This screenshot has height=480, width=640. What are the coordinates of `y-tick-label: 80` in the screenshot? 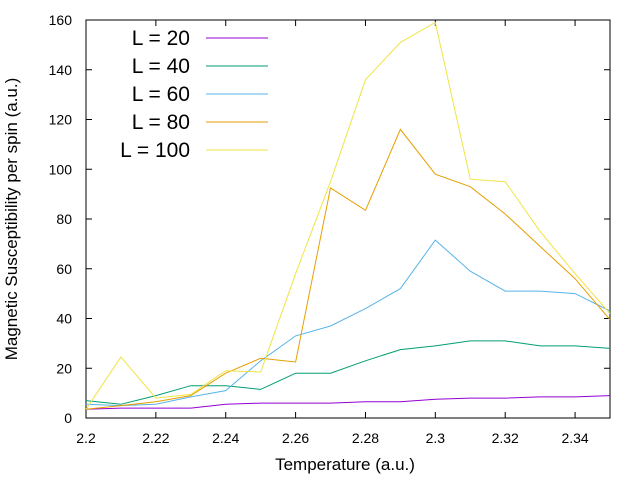 It's located at (64, 219).